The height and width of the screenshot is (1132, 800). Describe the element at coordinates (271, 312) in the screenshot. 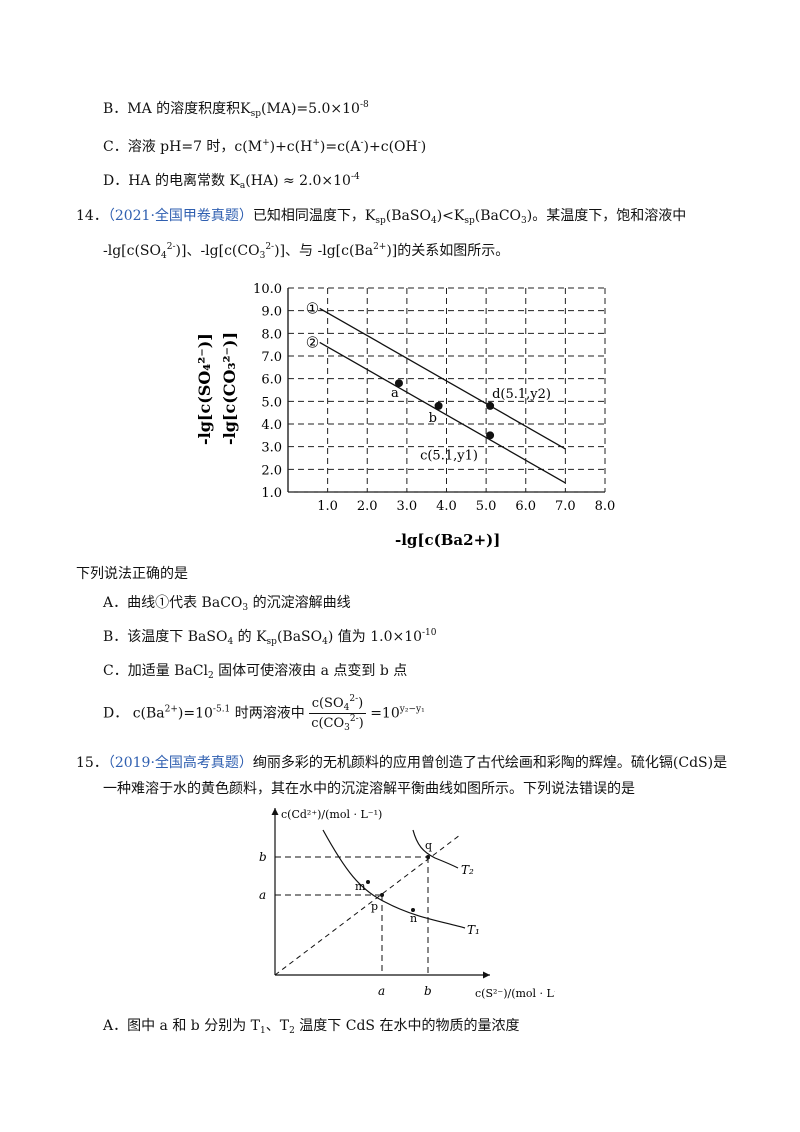

I see `y-tick-label: 9.0` at that location.